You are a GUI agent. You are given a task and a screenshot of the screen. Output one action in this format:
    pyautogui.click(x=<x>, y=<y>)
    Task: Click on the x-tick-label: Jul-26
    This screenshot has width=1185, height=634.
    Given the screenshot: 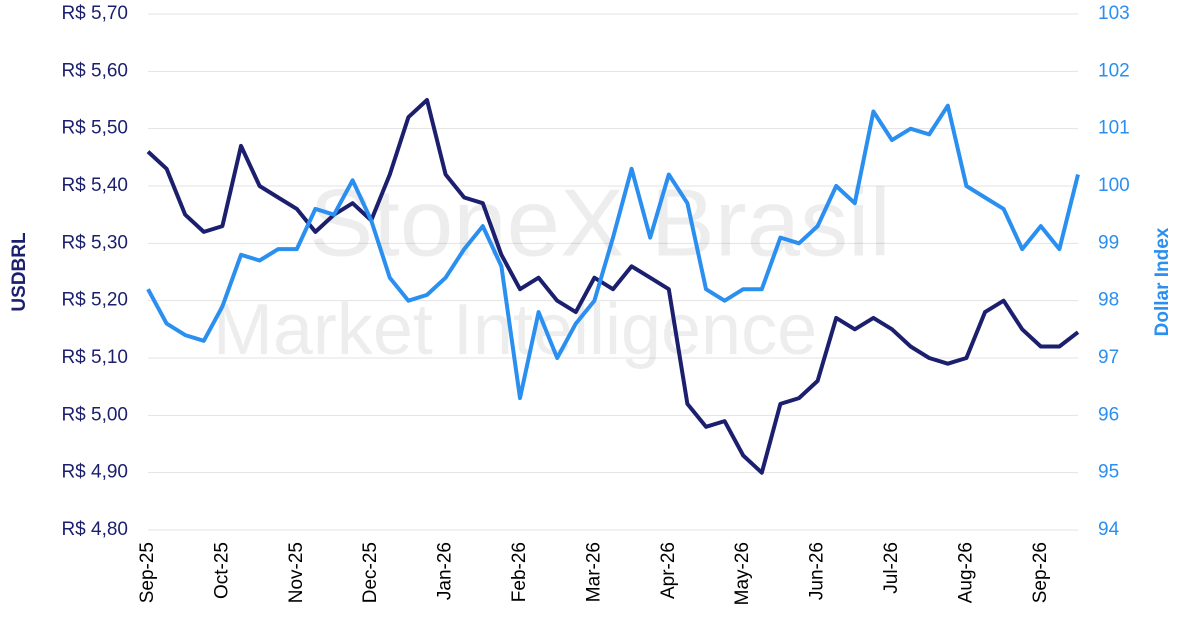 What is the action you would take?
    pyautogui.click(x=891, y=568)
    